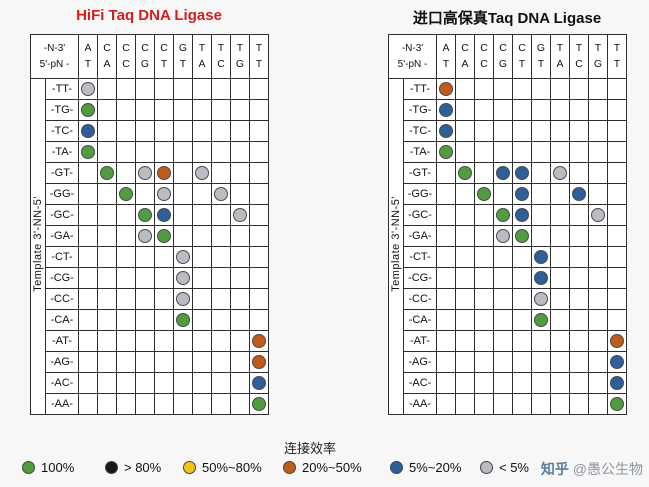 The width and height of the screenshot is (649, 487). Describe the element at coordinates (420, 383) in the screenshot. I see `row-label: -AC-` at that location.